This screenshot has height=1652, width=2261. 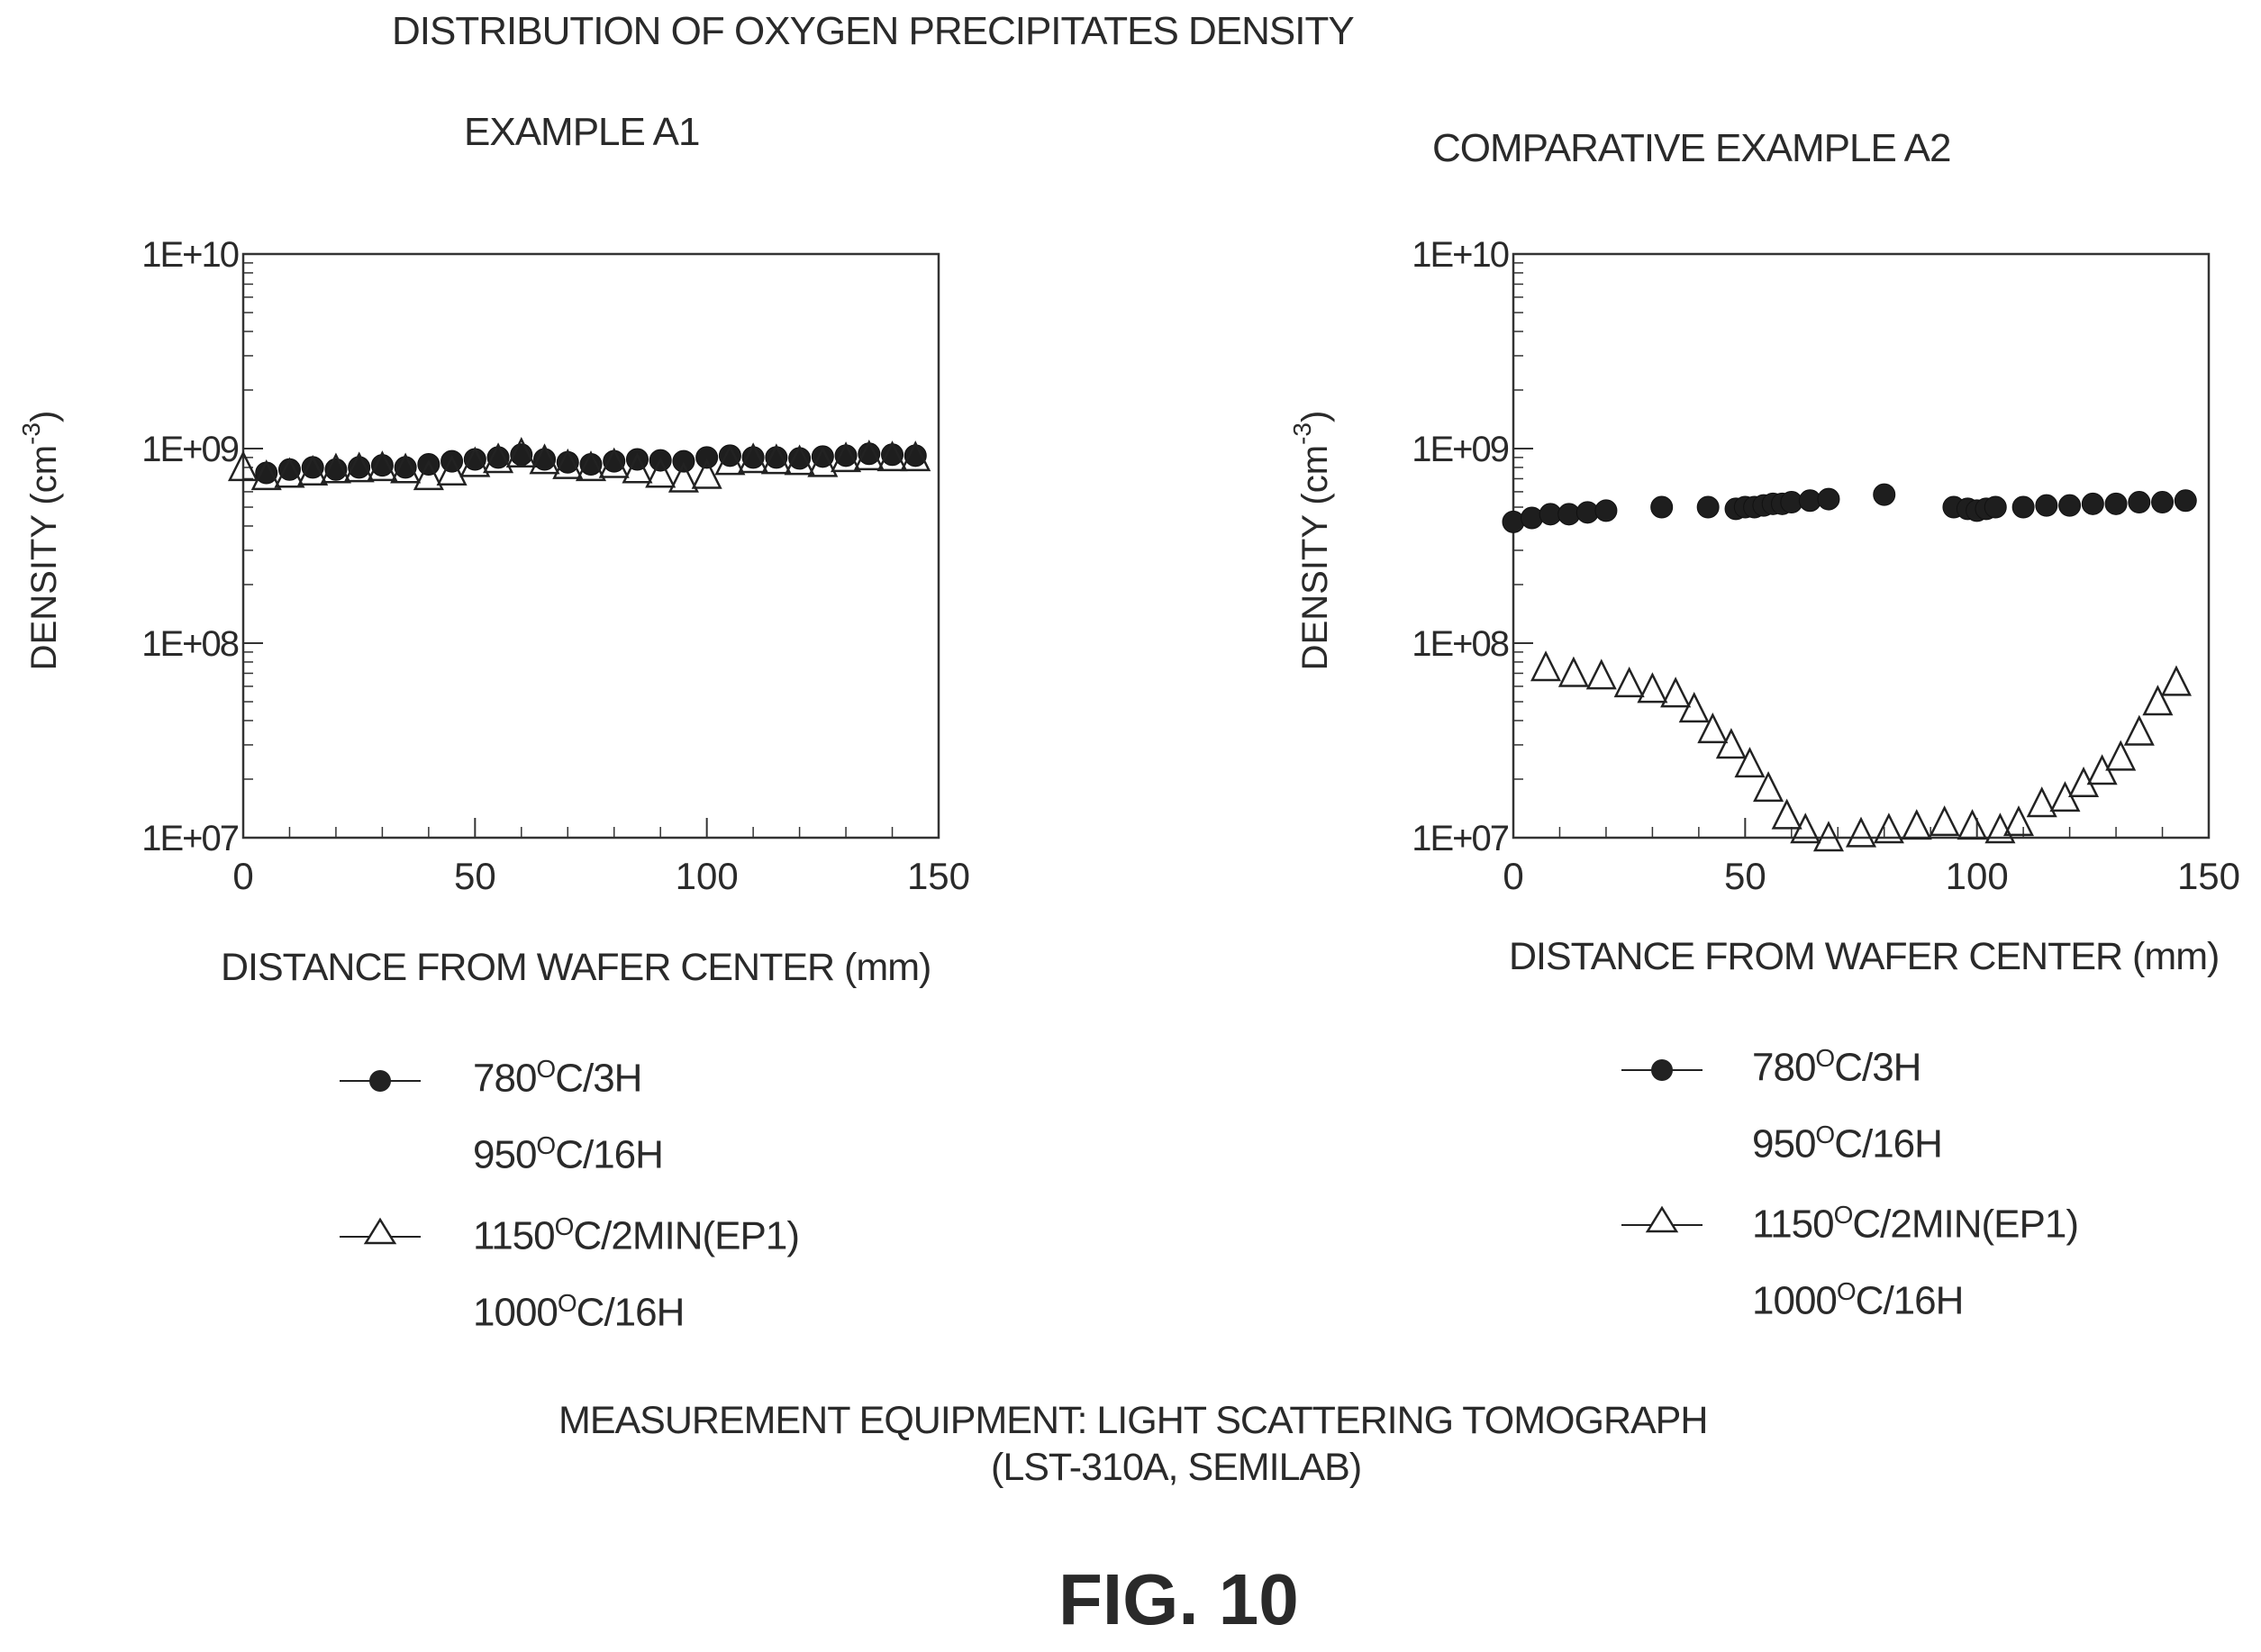 I want to click on a2-ylabel: DENSITY (cm-3), so click(x=1311, y=541).